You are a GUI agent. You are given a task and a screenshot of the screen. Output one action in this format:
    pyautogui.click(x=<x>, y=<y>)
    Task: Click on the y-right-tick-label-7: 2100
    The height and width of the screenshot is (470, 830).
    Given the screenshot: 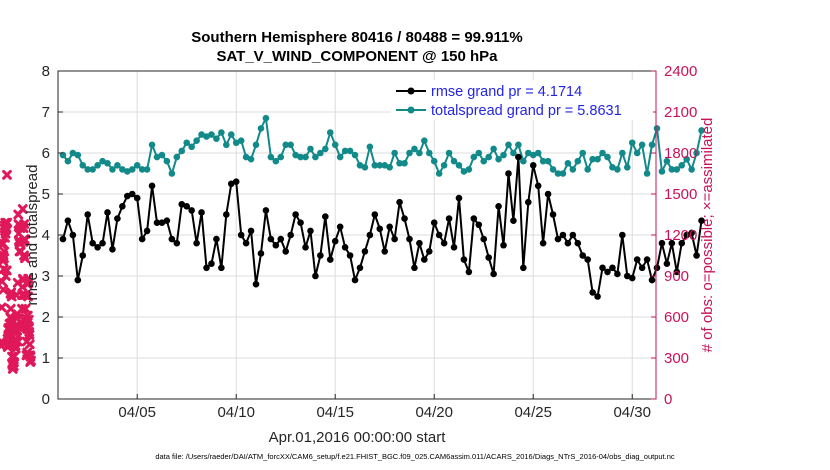 What is the action you would take?
    pyautogui.click(x=680, y=112)
    